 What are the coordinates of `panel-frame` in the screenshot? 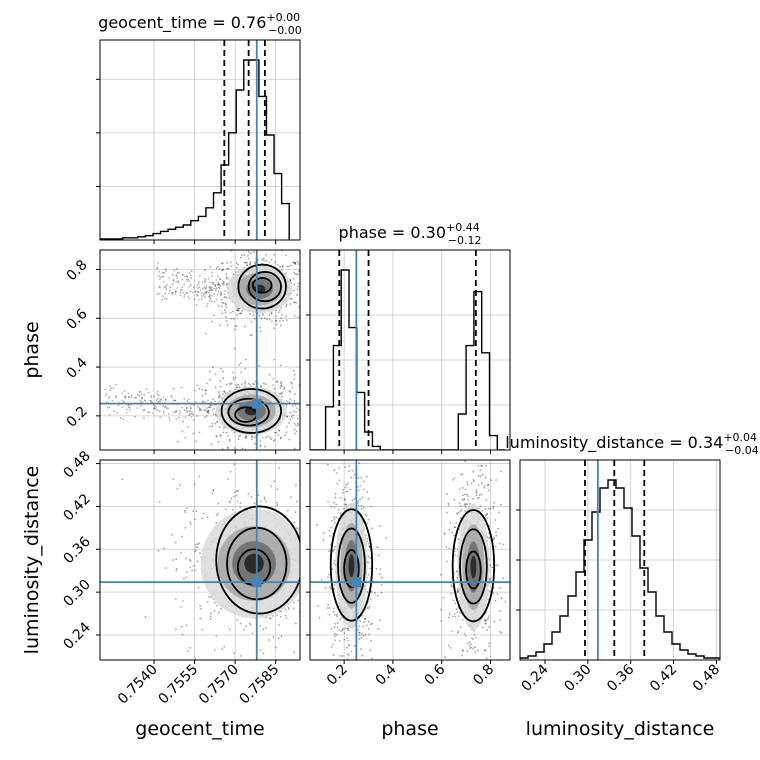 It's located at (410, 560).